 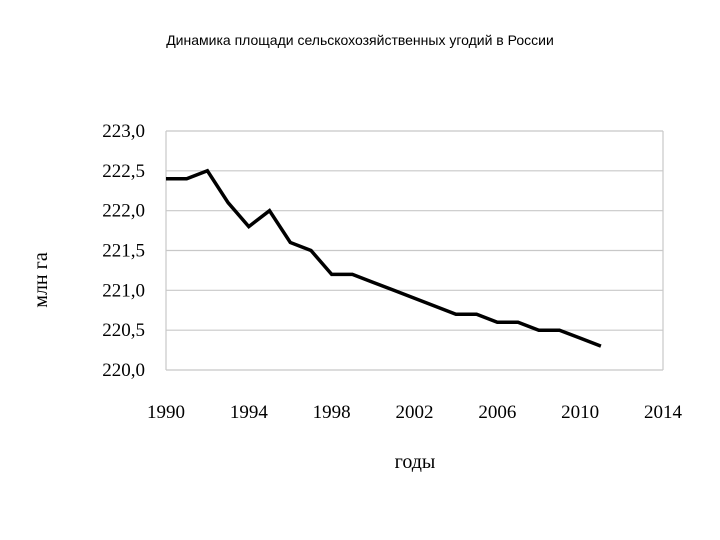 I want to click on x-axis-label: годы, so click(x=415, y=462).